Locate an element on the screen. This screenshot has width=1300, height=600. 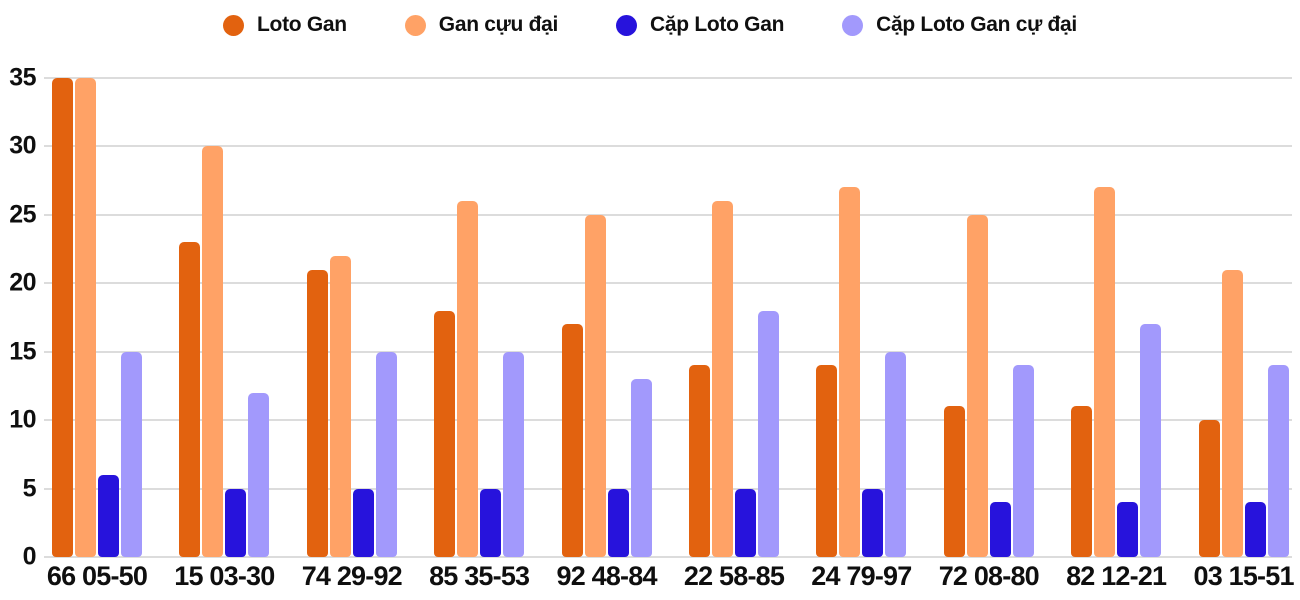
legend-item: Cặp Loto Gan cự đại is located at coordinates (959, 25).